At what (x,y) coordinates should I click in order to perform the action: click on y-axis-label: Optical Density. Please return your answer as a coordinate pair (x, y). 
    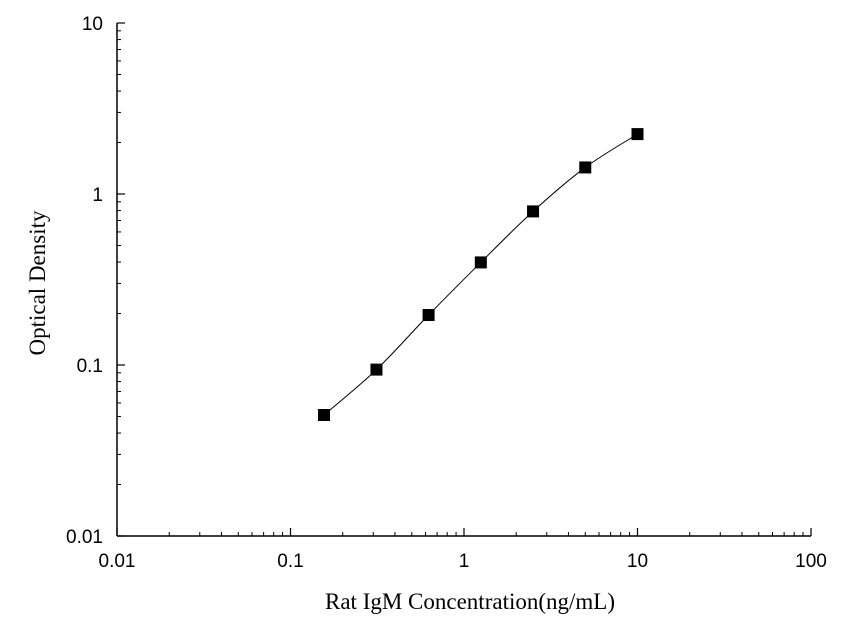
    Looking at the image, I should click on (37, 282).